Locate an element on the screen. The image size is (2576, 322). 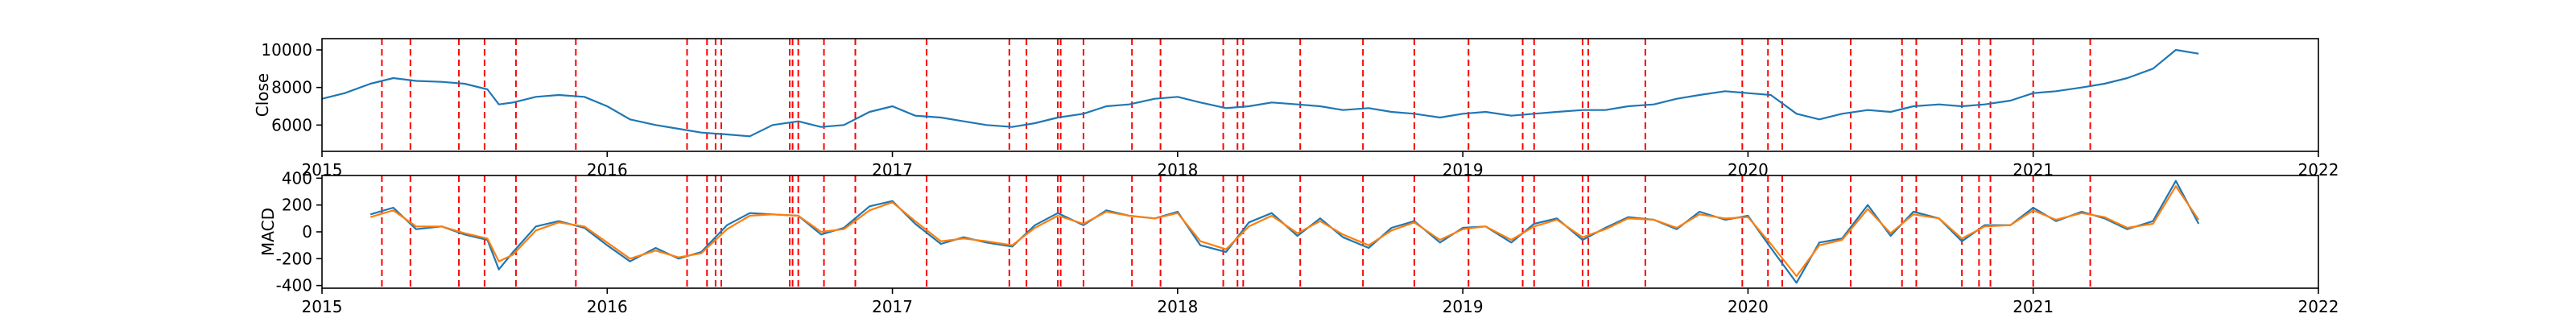
x-tick-label: 2021 is located at coordinates (2033, 306).